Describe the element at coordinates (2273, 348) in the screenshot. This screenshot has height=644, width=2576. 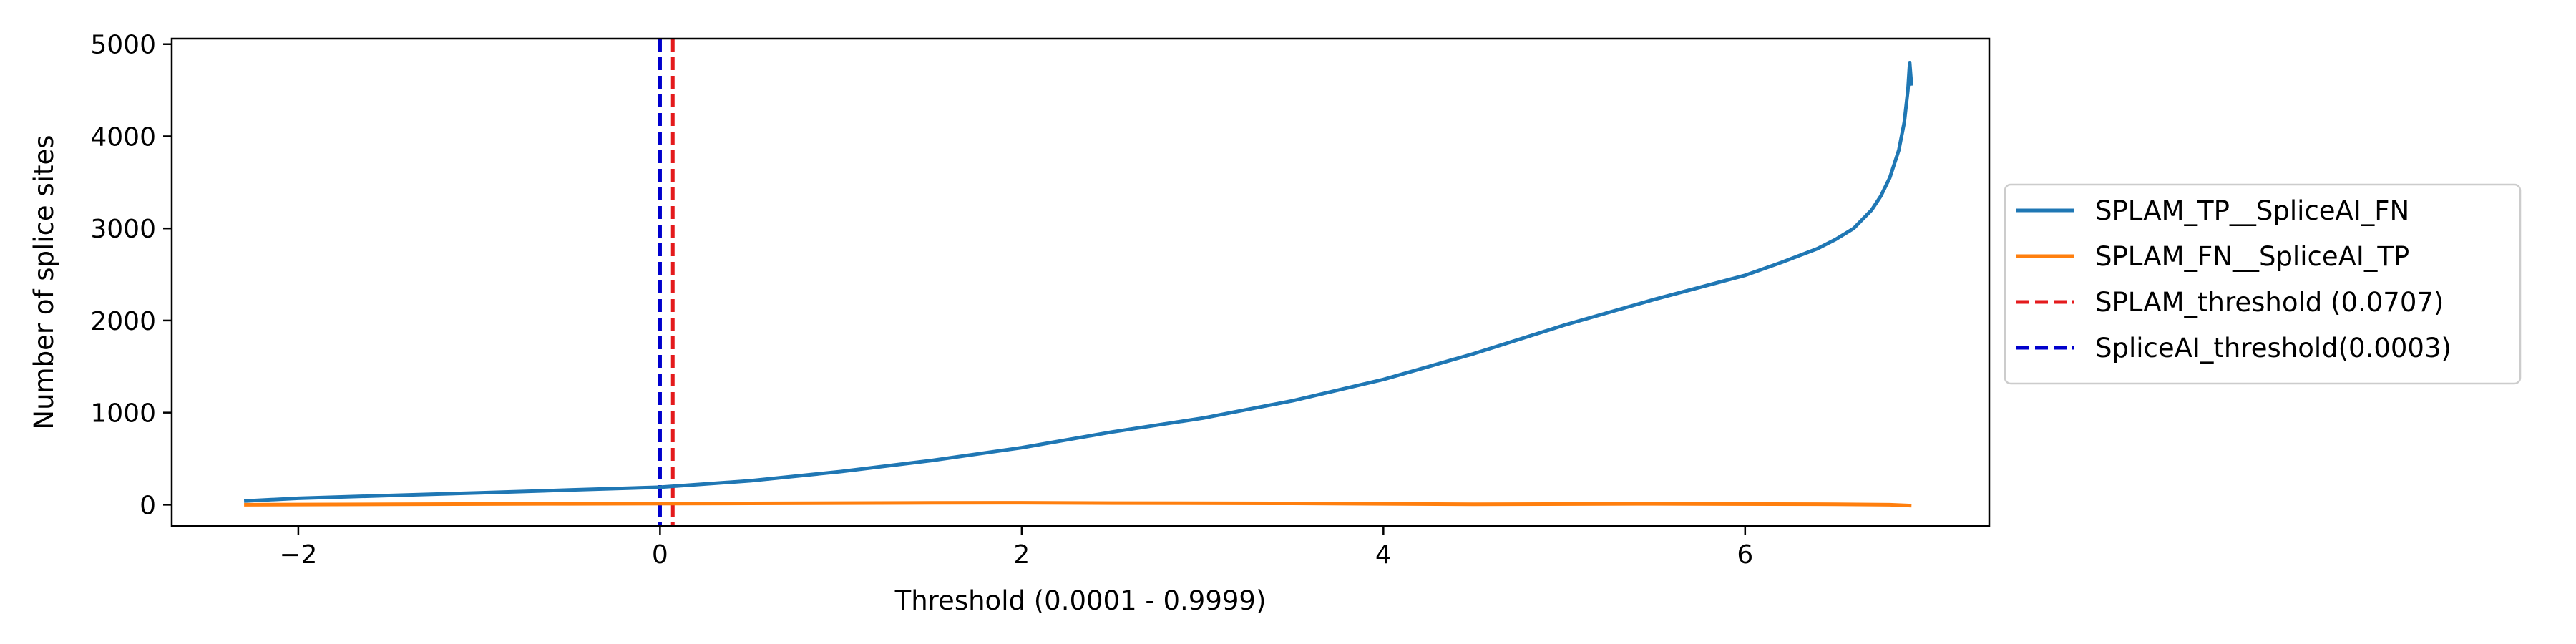
I see `legend-label-3: SpliceAI_threshold(0.0003)` at that location.